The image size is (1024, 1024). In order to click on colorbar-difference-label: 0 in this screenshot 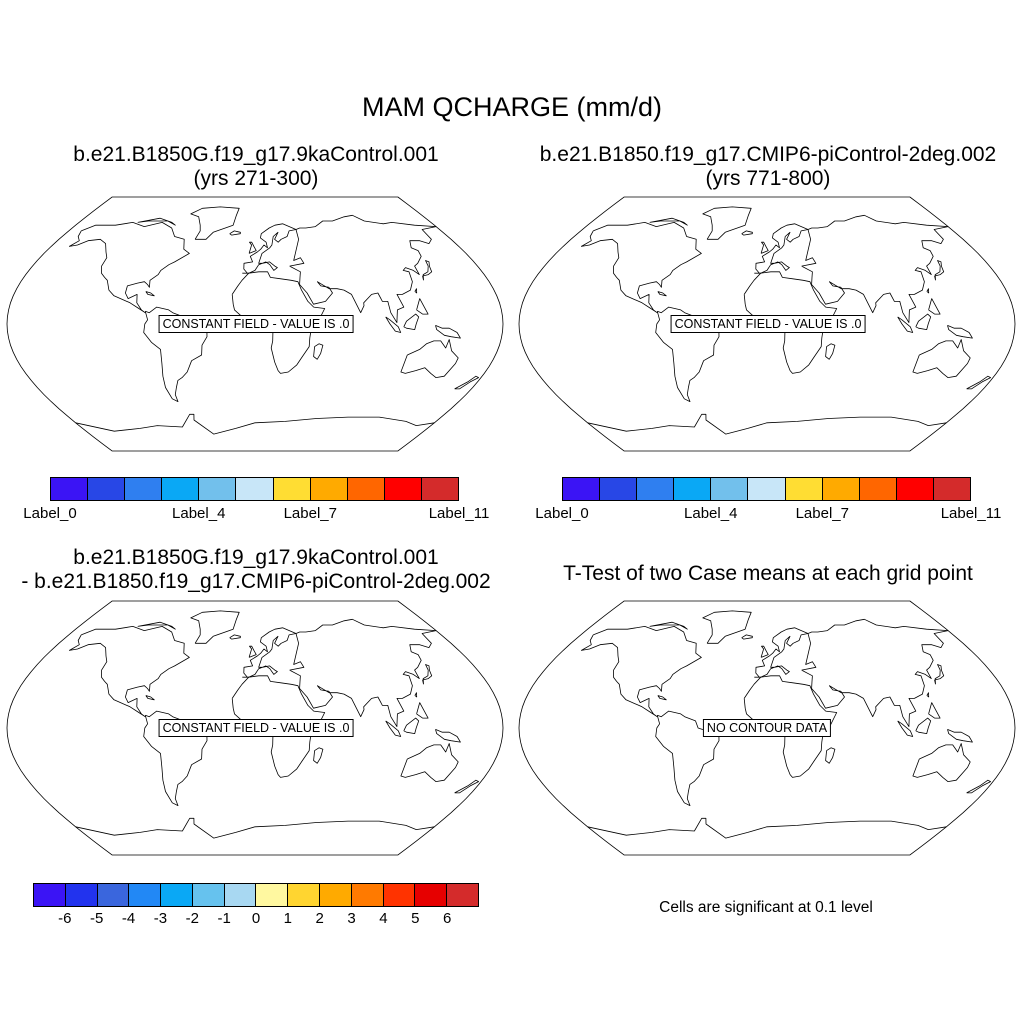, I will do `click(256, 918)`.